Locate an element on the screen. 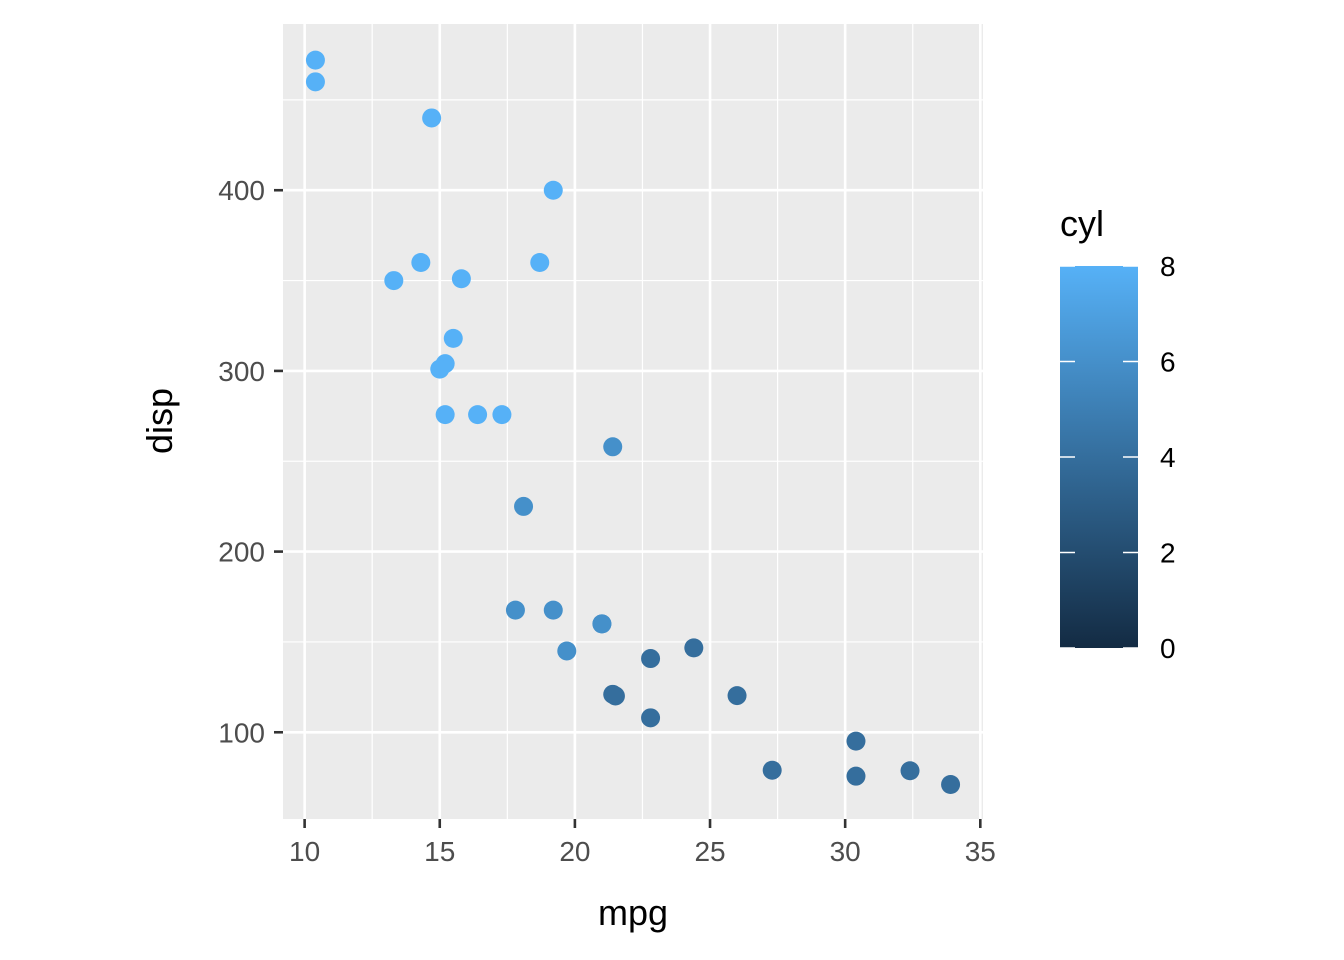 The image size is (1344, 960). colorbar-label: 6 is located at coordinates (1168, 362).